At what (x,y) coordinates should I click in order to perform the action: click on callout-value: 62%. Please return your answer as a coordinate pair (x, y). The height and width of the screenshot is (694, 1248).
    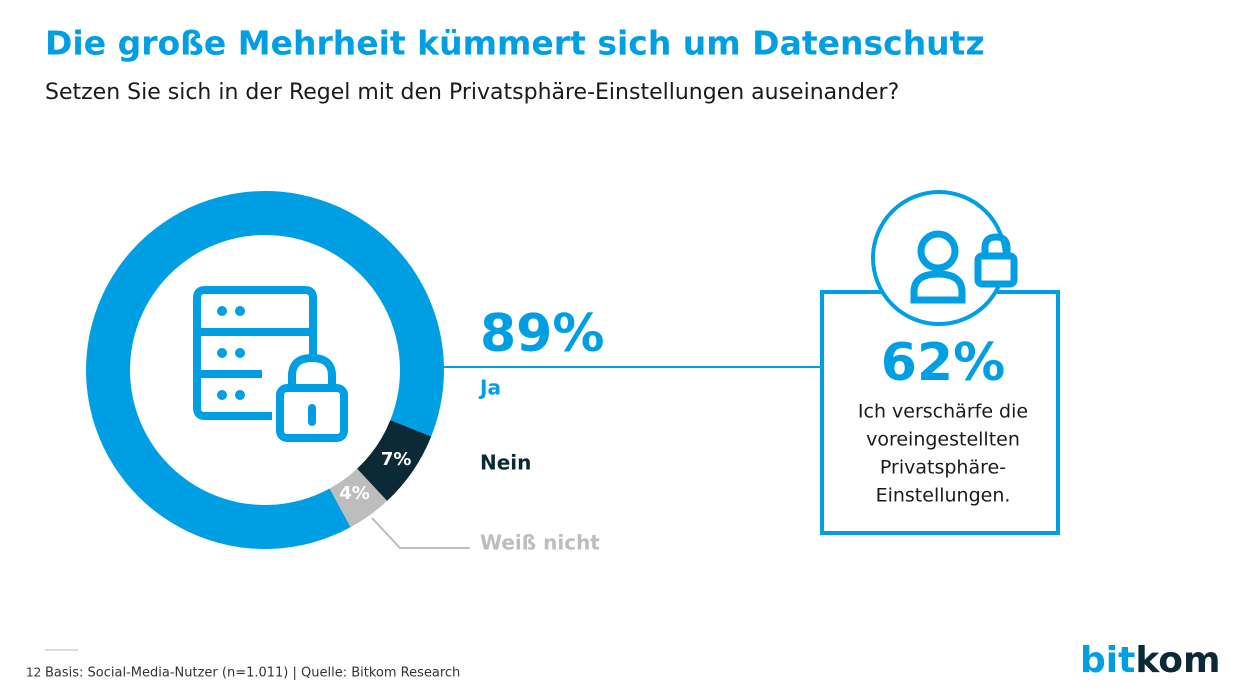
    Looking at the image, I should click on (943, 363).